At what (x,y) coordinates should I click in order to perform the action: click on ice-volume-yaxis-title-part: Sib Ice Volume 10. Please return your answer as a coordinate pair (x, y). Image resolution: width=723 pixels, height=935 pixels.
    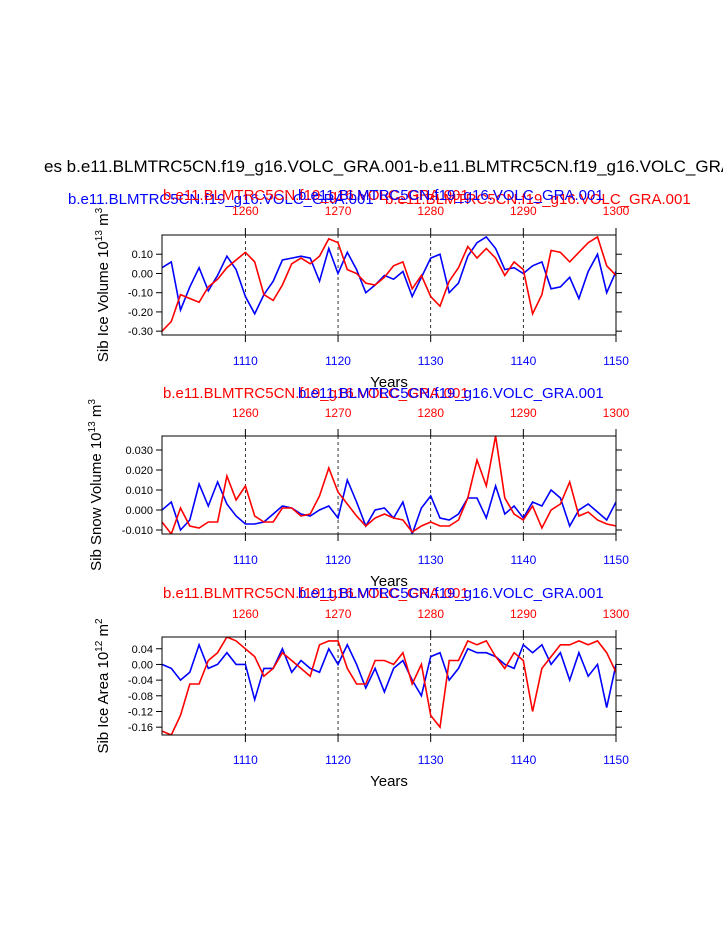
    Looking at the image, I should click on (103, 301).